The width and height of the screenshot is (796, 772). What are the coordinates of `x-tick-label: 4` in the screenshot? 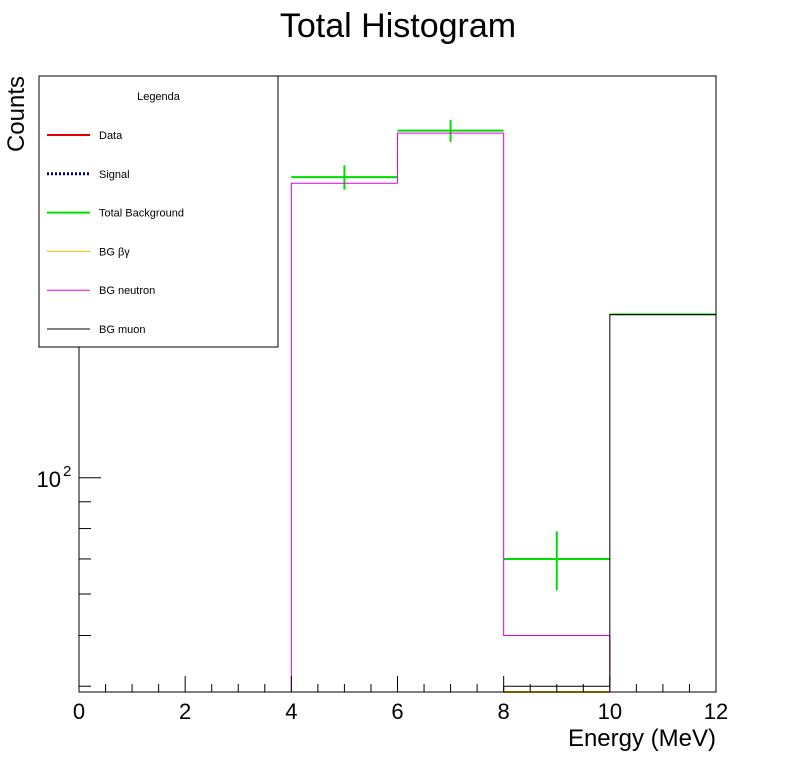 It's located at (291, 711).